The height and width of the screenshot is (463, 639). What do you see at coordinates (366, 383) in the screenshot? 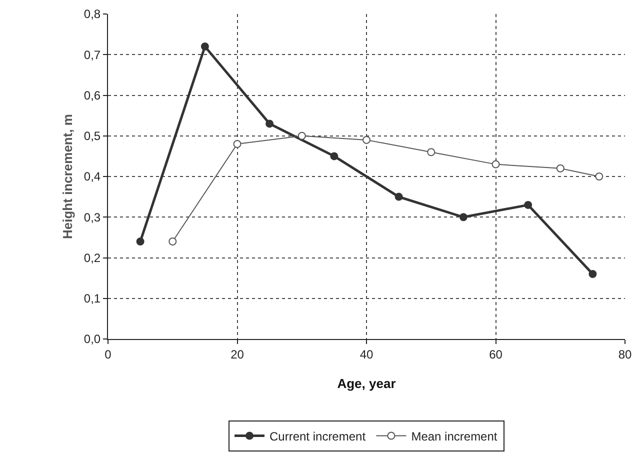
I see `x-axis-title: Age, year` at bounding box center [366, 383].